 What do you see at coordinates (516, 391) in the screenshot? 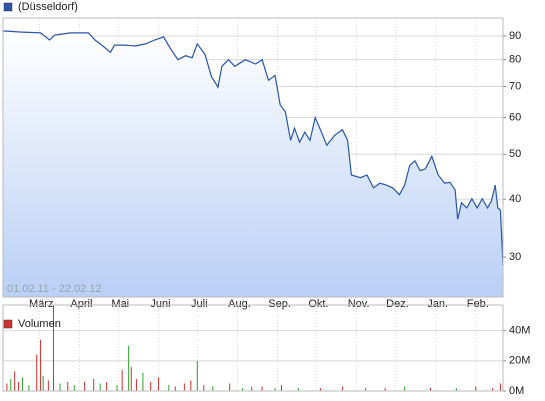
I see `y-tick-label: 0M` at bounding box center [516, 391].